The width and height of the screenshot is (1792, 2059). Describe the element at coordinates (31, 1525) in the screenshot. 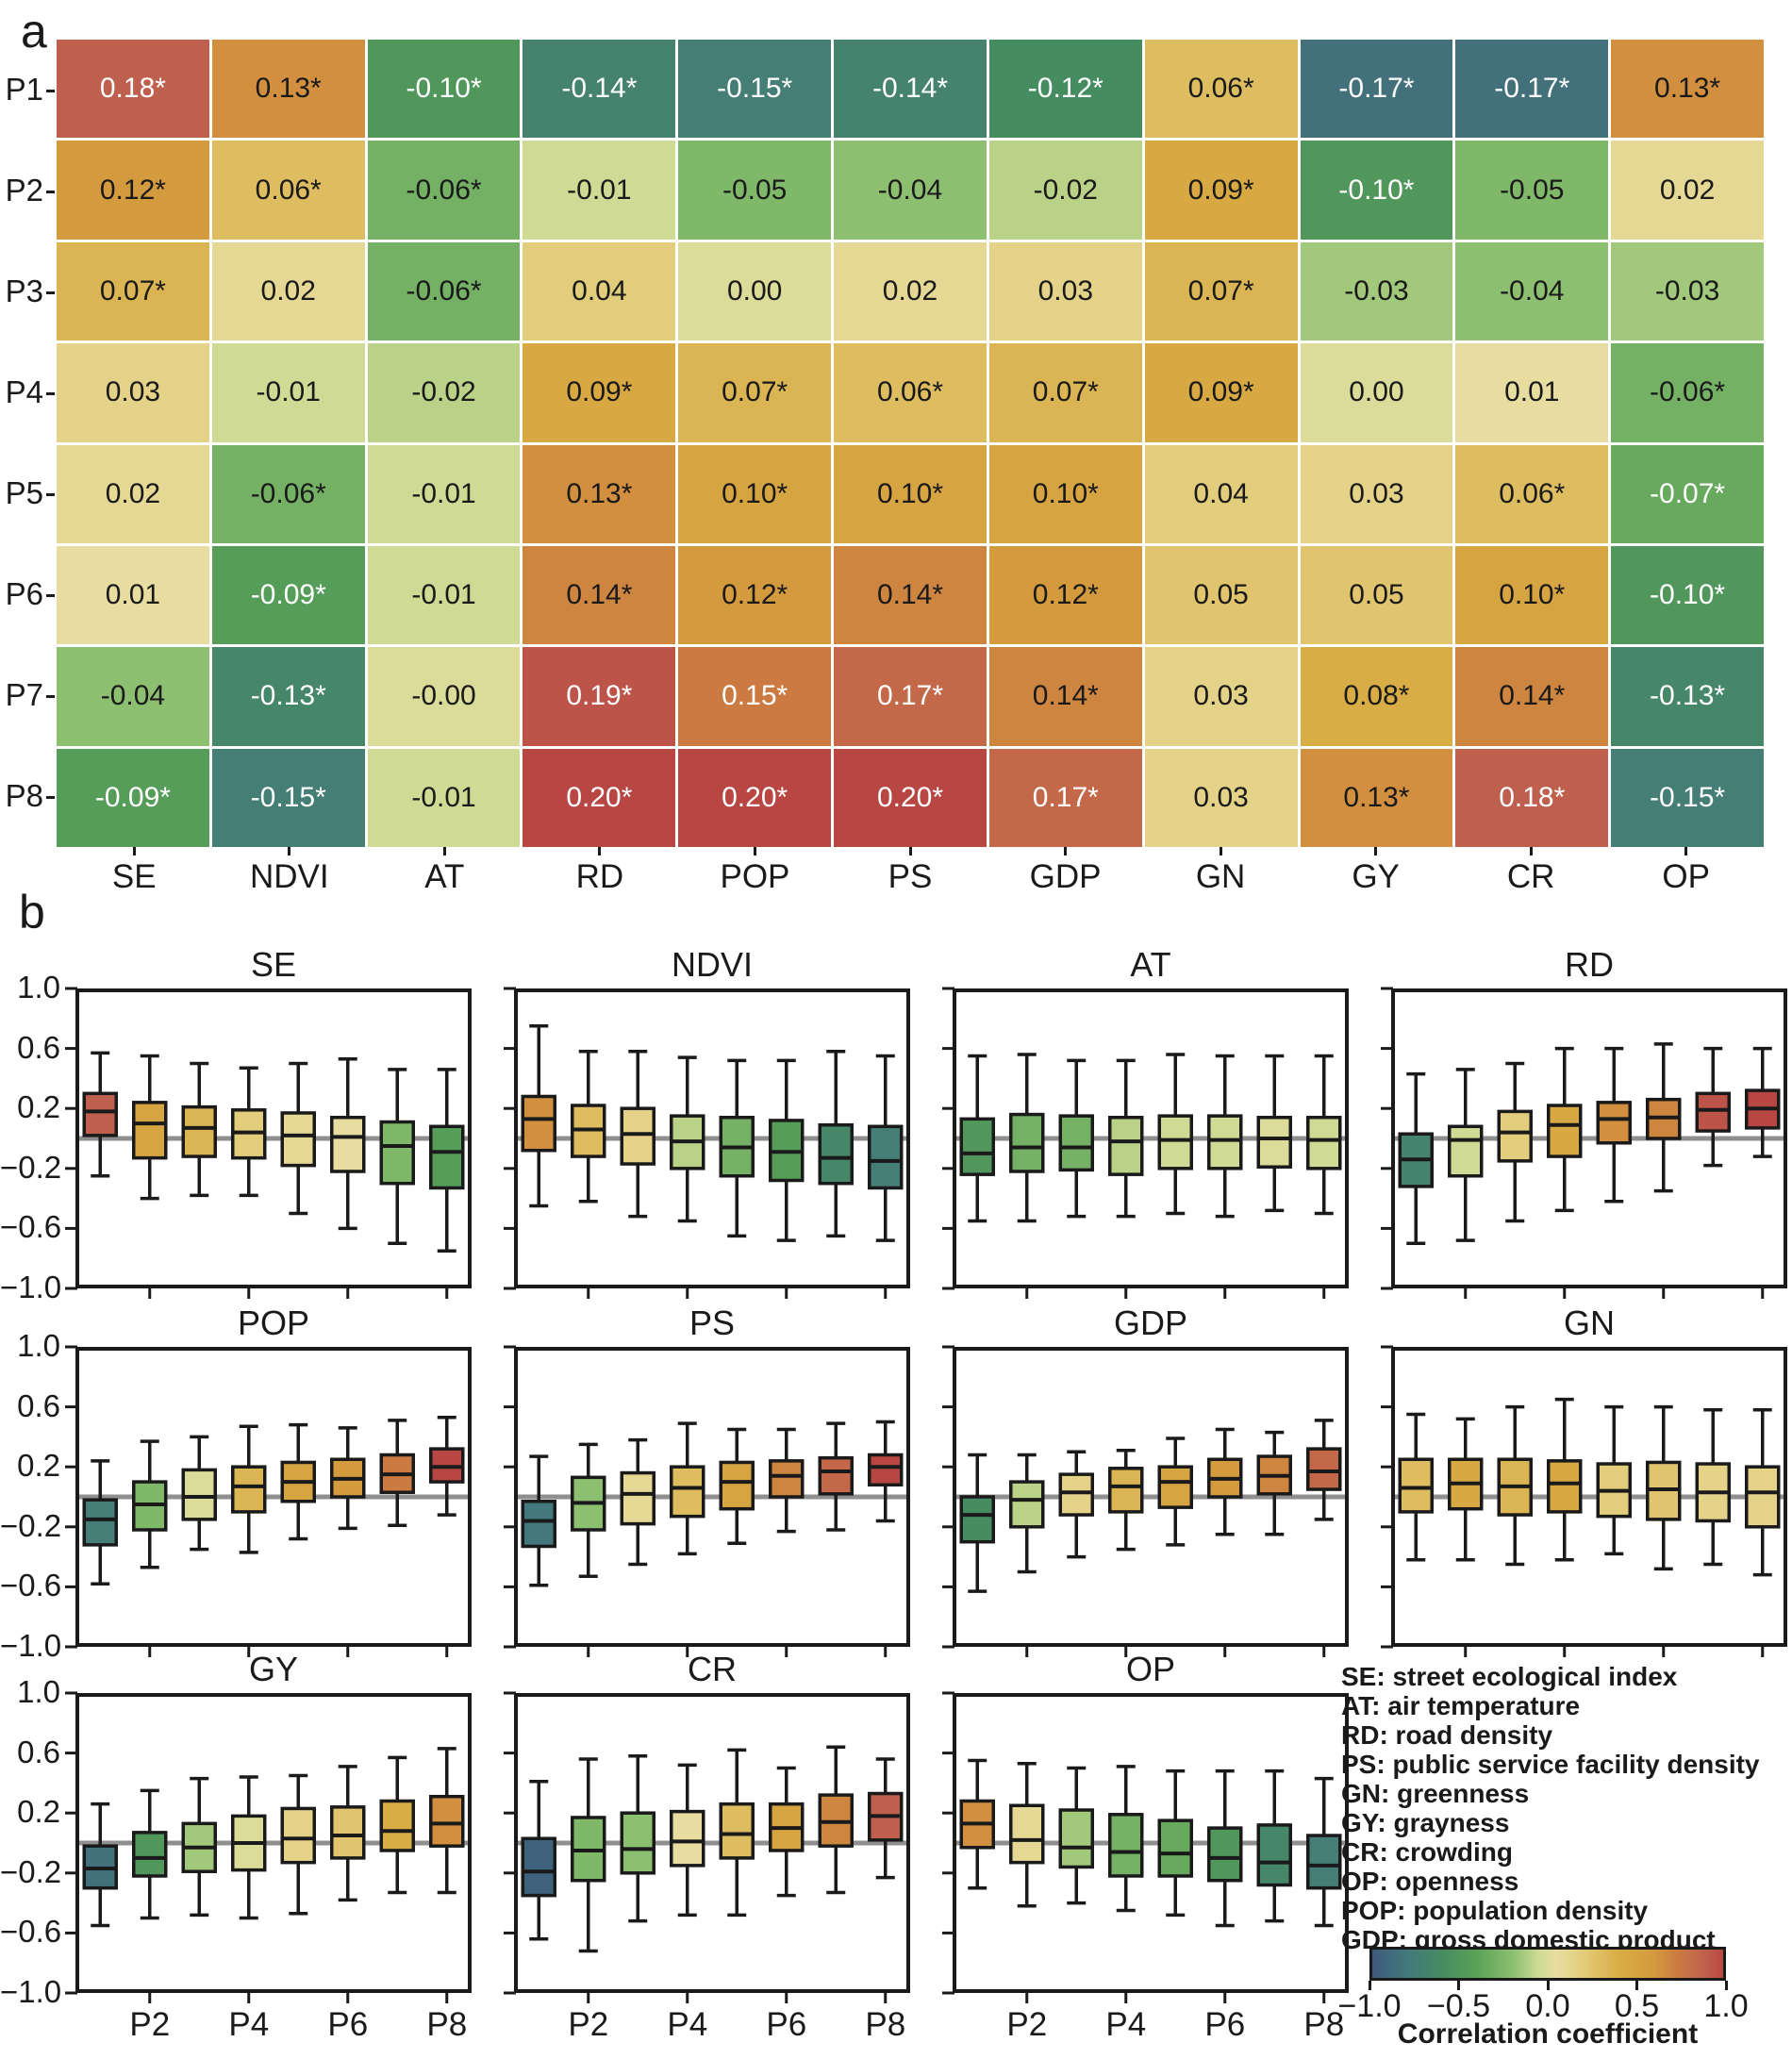

I see `ytick-label-POP-−0.2: −0.2` at that location.